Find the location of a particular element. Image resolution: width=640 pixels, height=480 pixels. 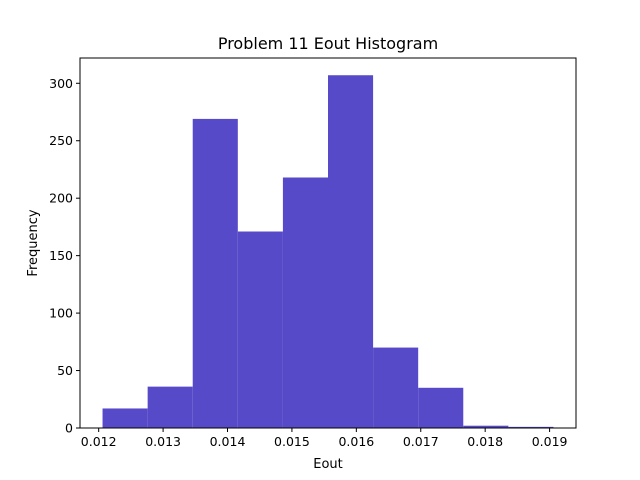

y-tick-label: 0 is located at coordinates (69, 428).